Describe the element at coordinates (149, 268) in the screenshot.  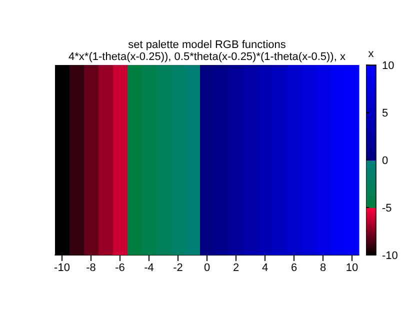
I see `x-tick-label: -4` at that location.